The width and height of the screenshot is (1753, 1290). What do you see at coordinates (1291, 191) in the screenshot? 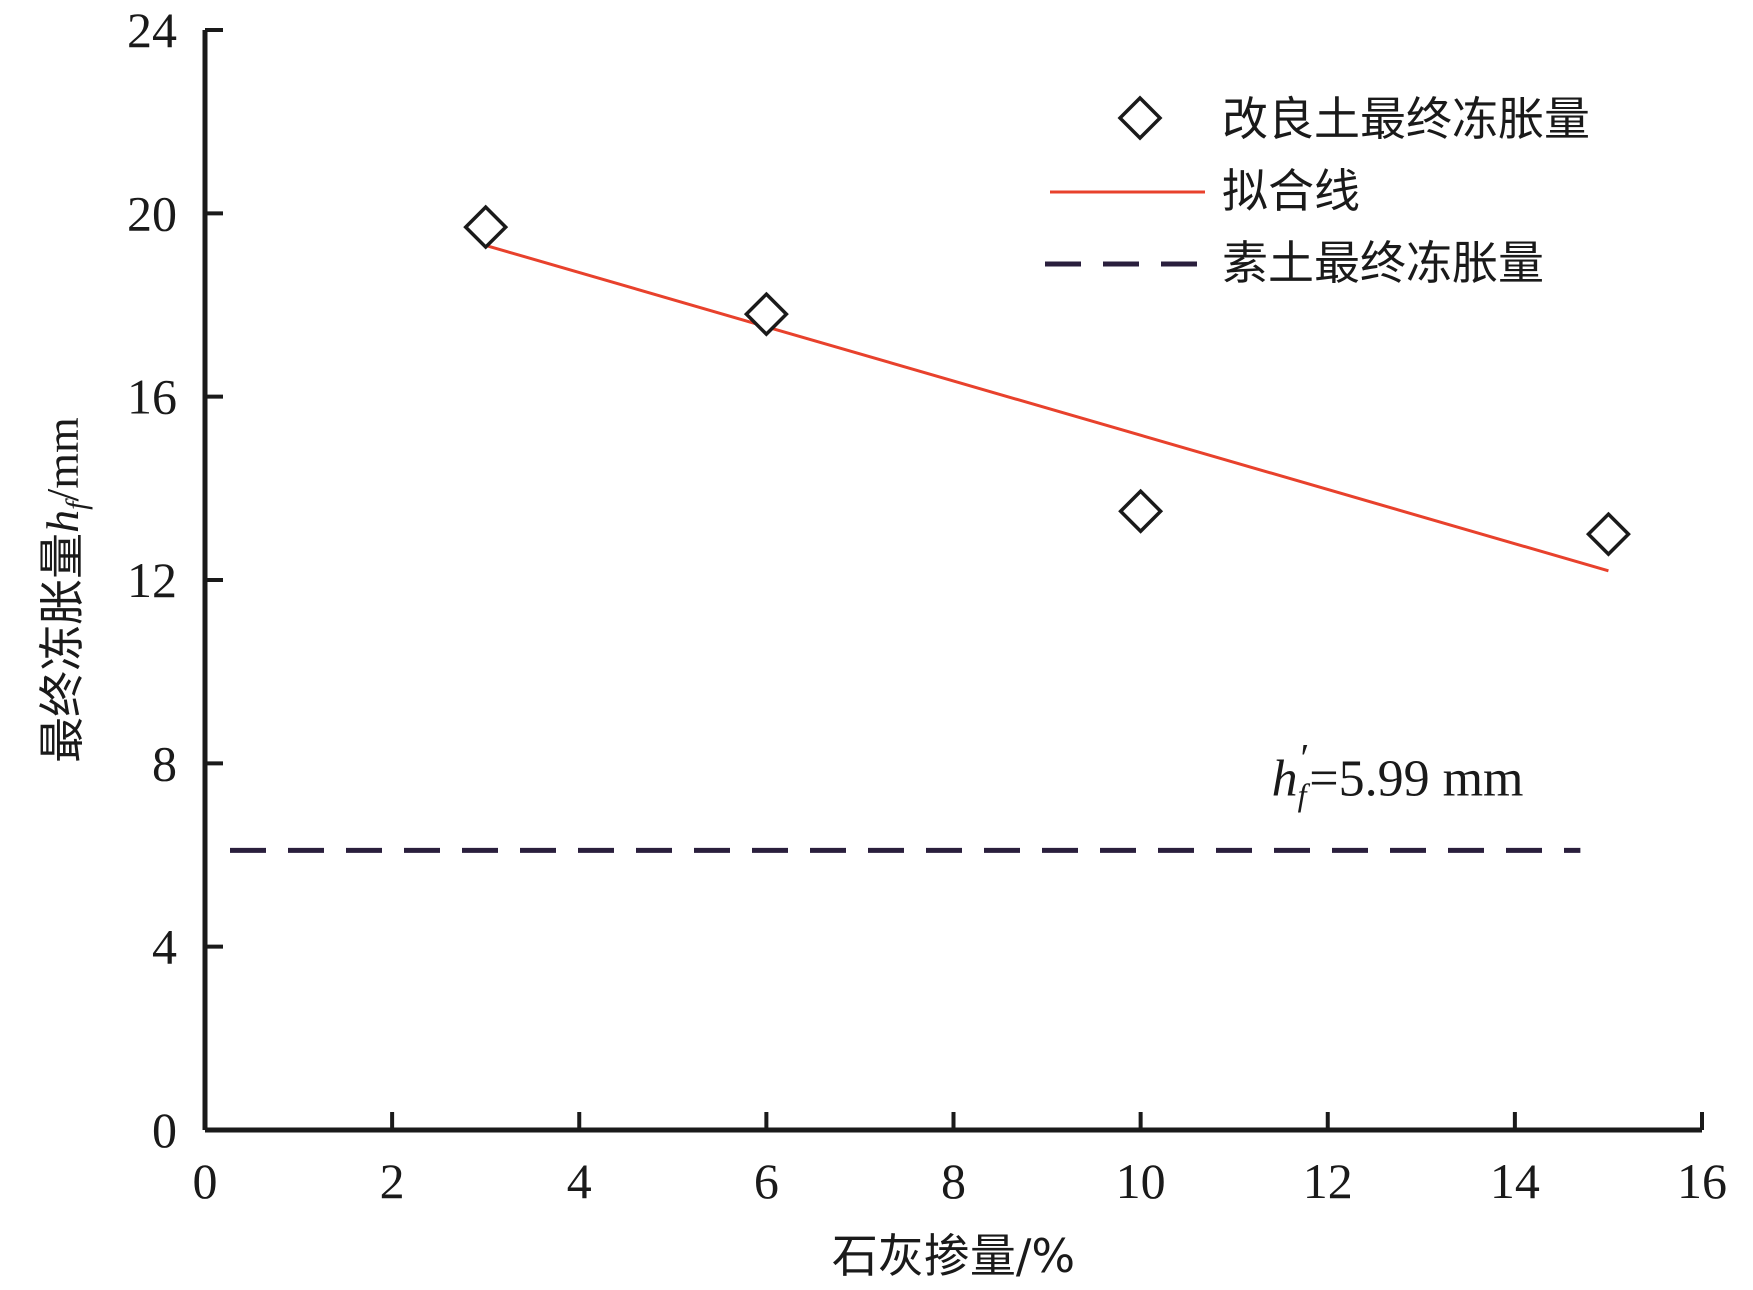
I see `legend-label: 拟合线` at bounding box center [1291, 191].